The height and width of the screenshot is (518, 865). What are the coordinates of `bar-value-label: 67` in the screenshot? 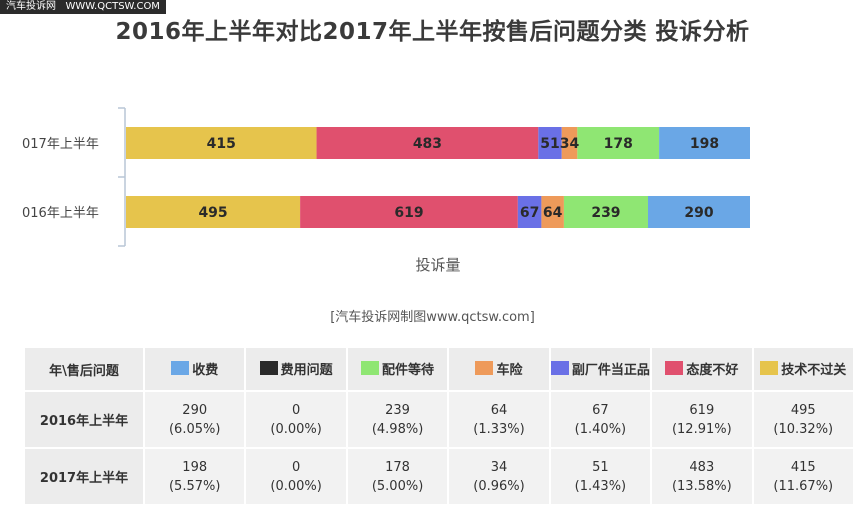 It's located at (529, 213).